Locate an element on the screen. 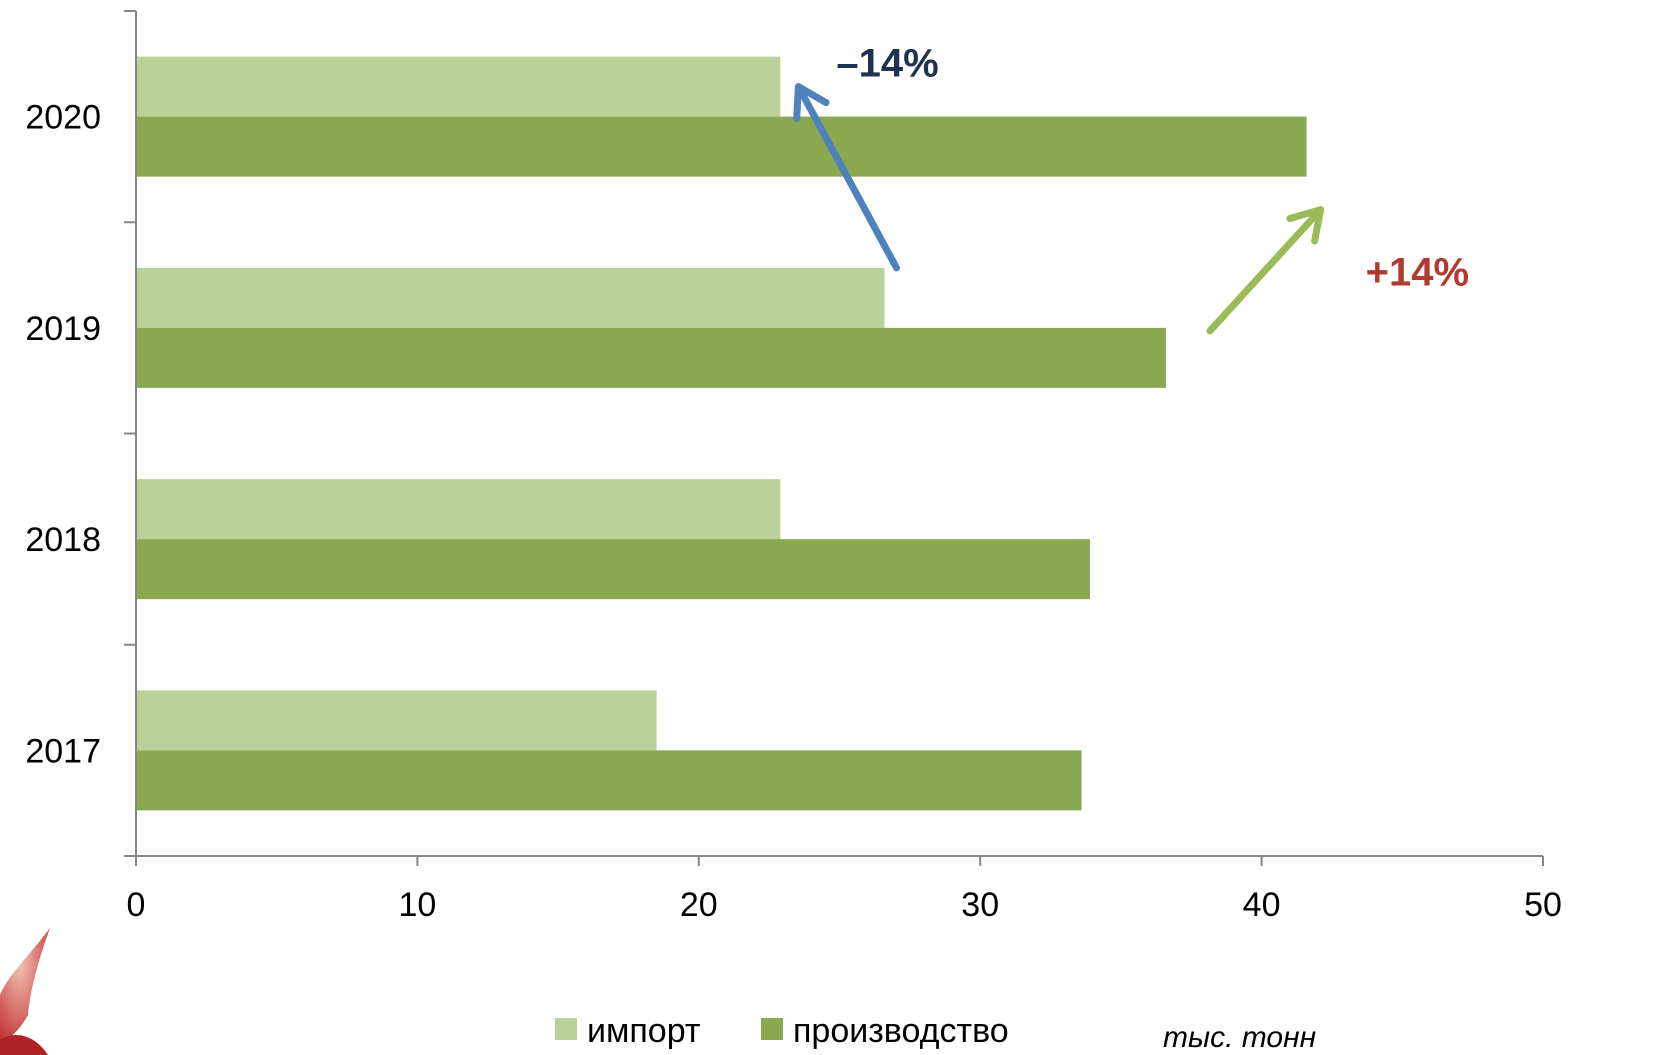 This screenshot has width=1667, height=1055. bar-production-2018 is located at coordinates (613, 569).